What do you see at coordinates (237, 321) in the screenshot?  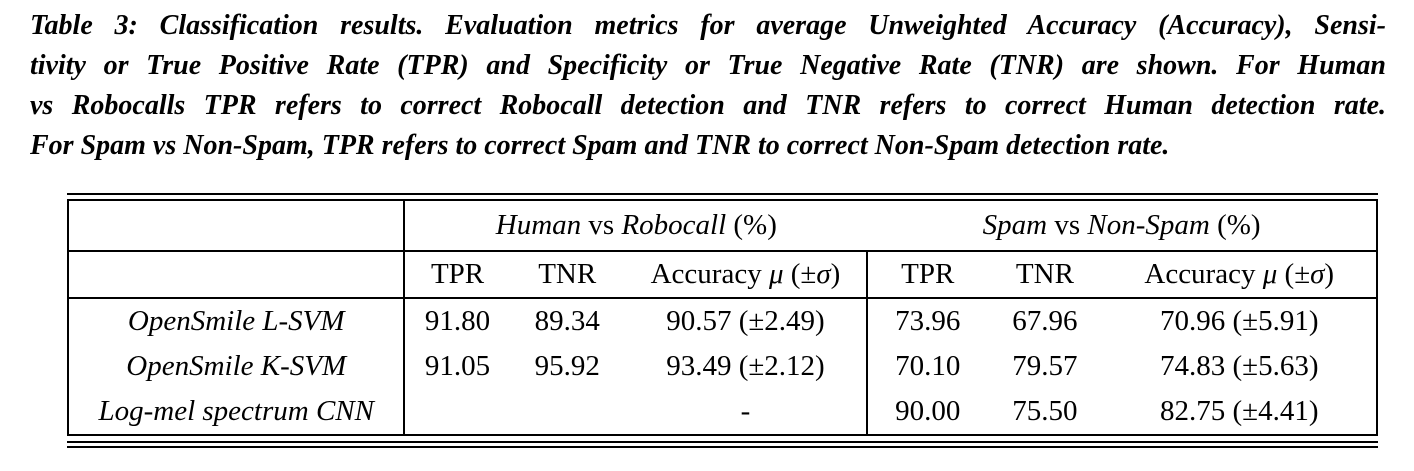 I see `row-label: OpenSmile L-SVM` at bounding box center [237, 321].